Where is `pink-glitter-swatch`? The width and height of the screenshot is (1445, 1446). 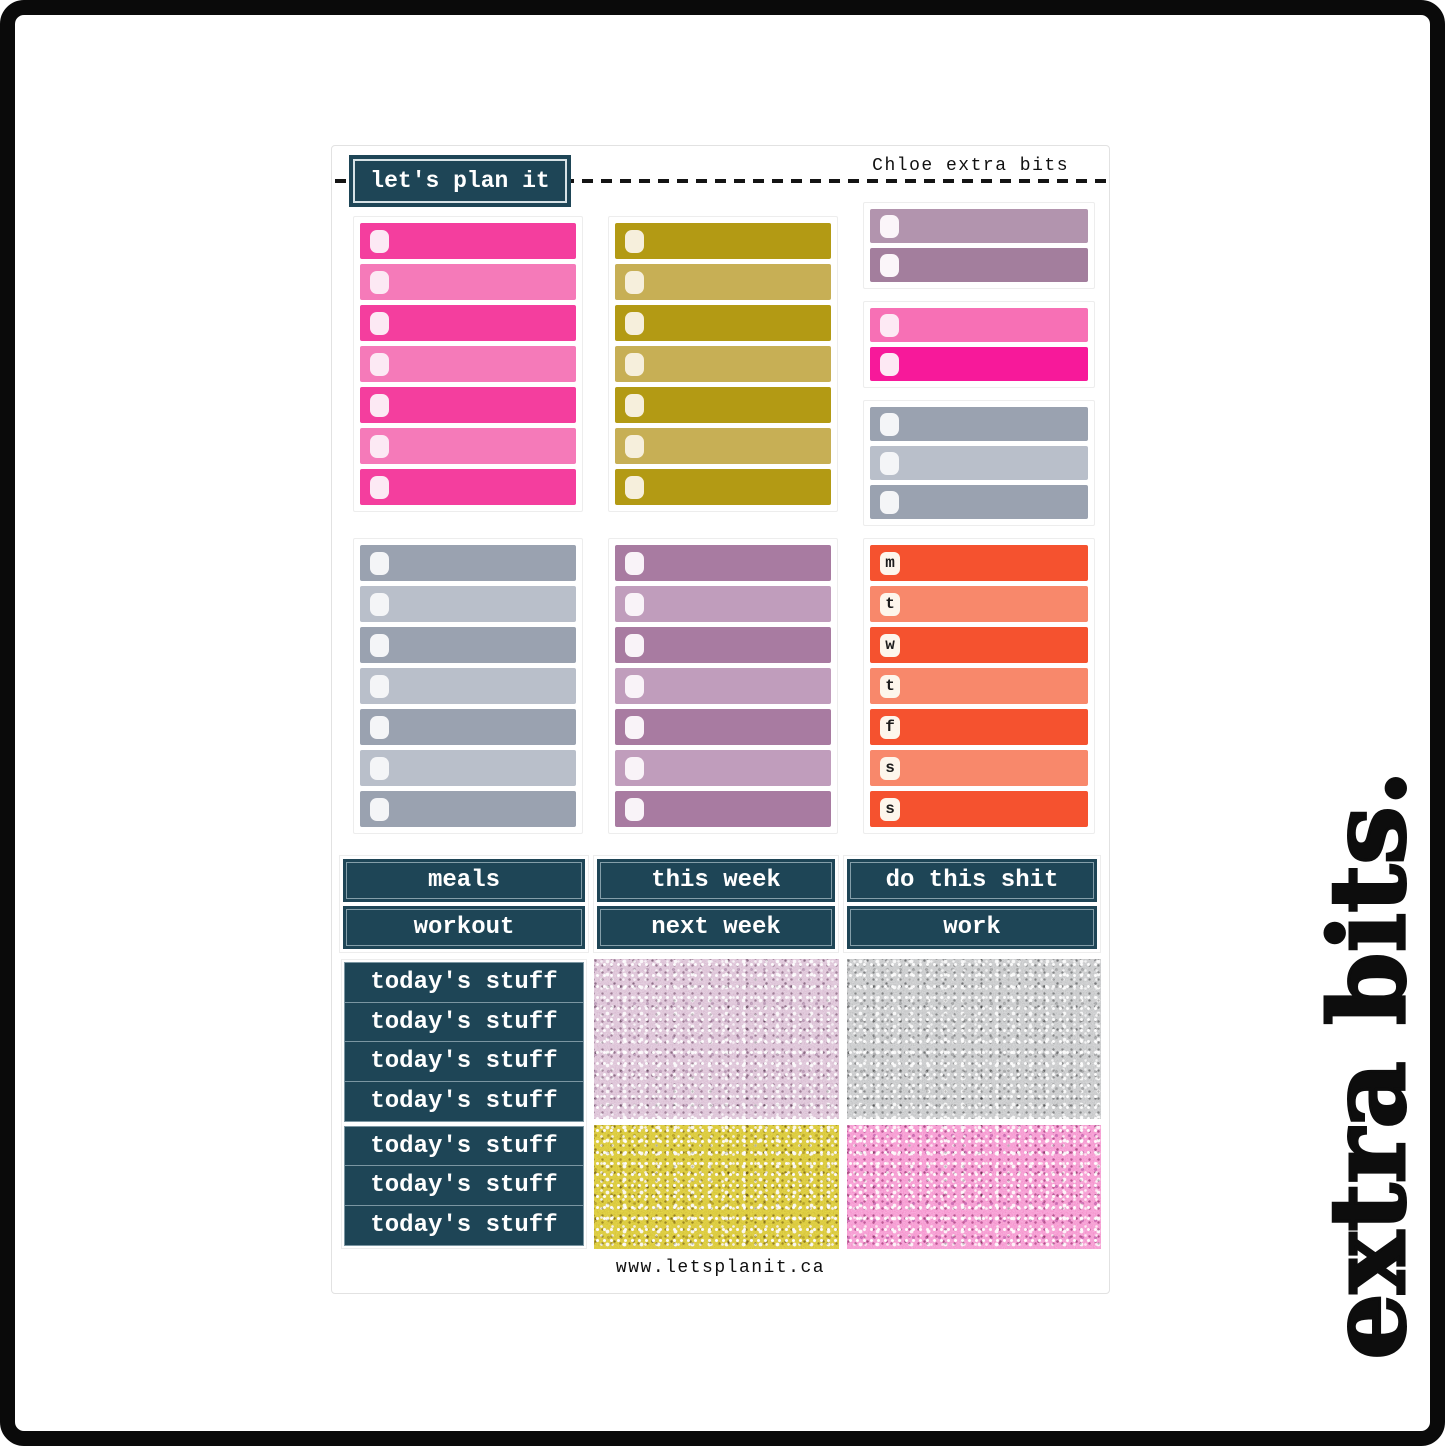
pink-glitter-swatch is located at coordinates (974, 1187).